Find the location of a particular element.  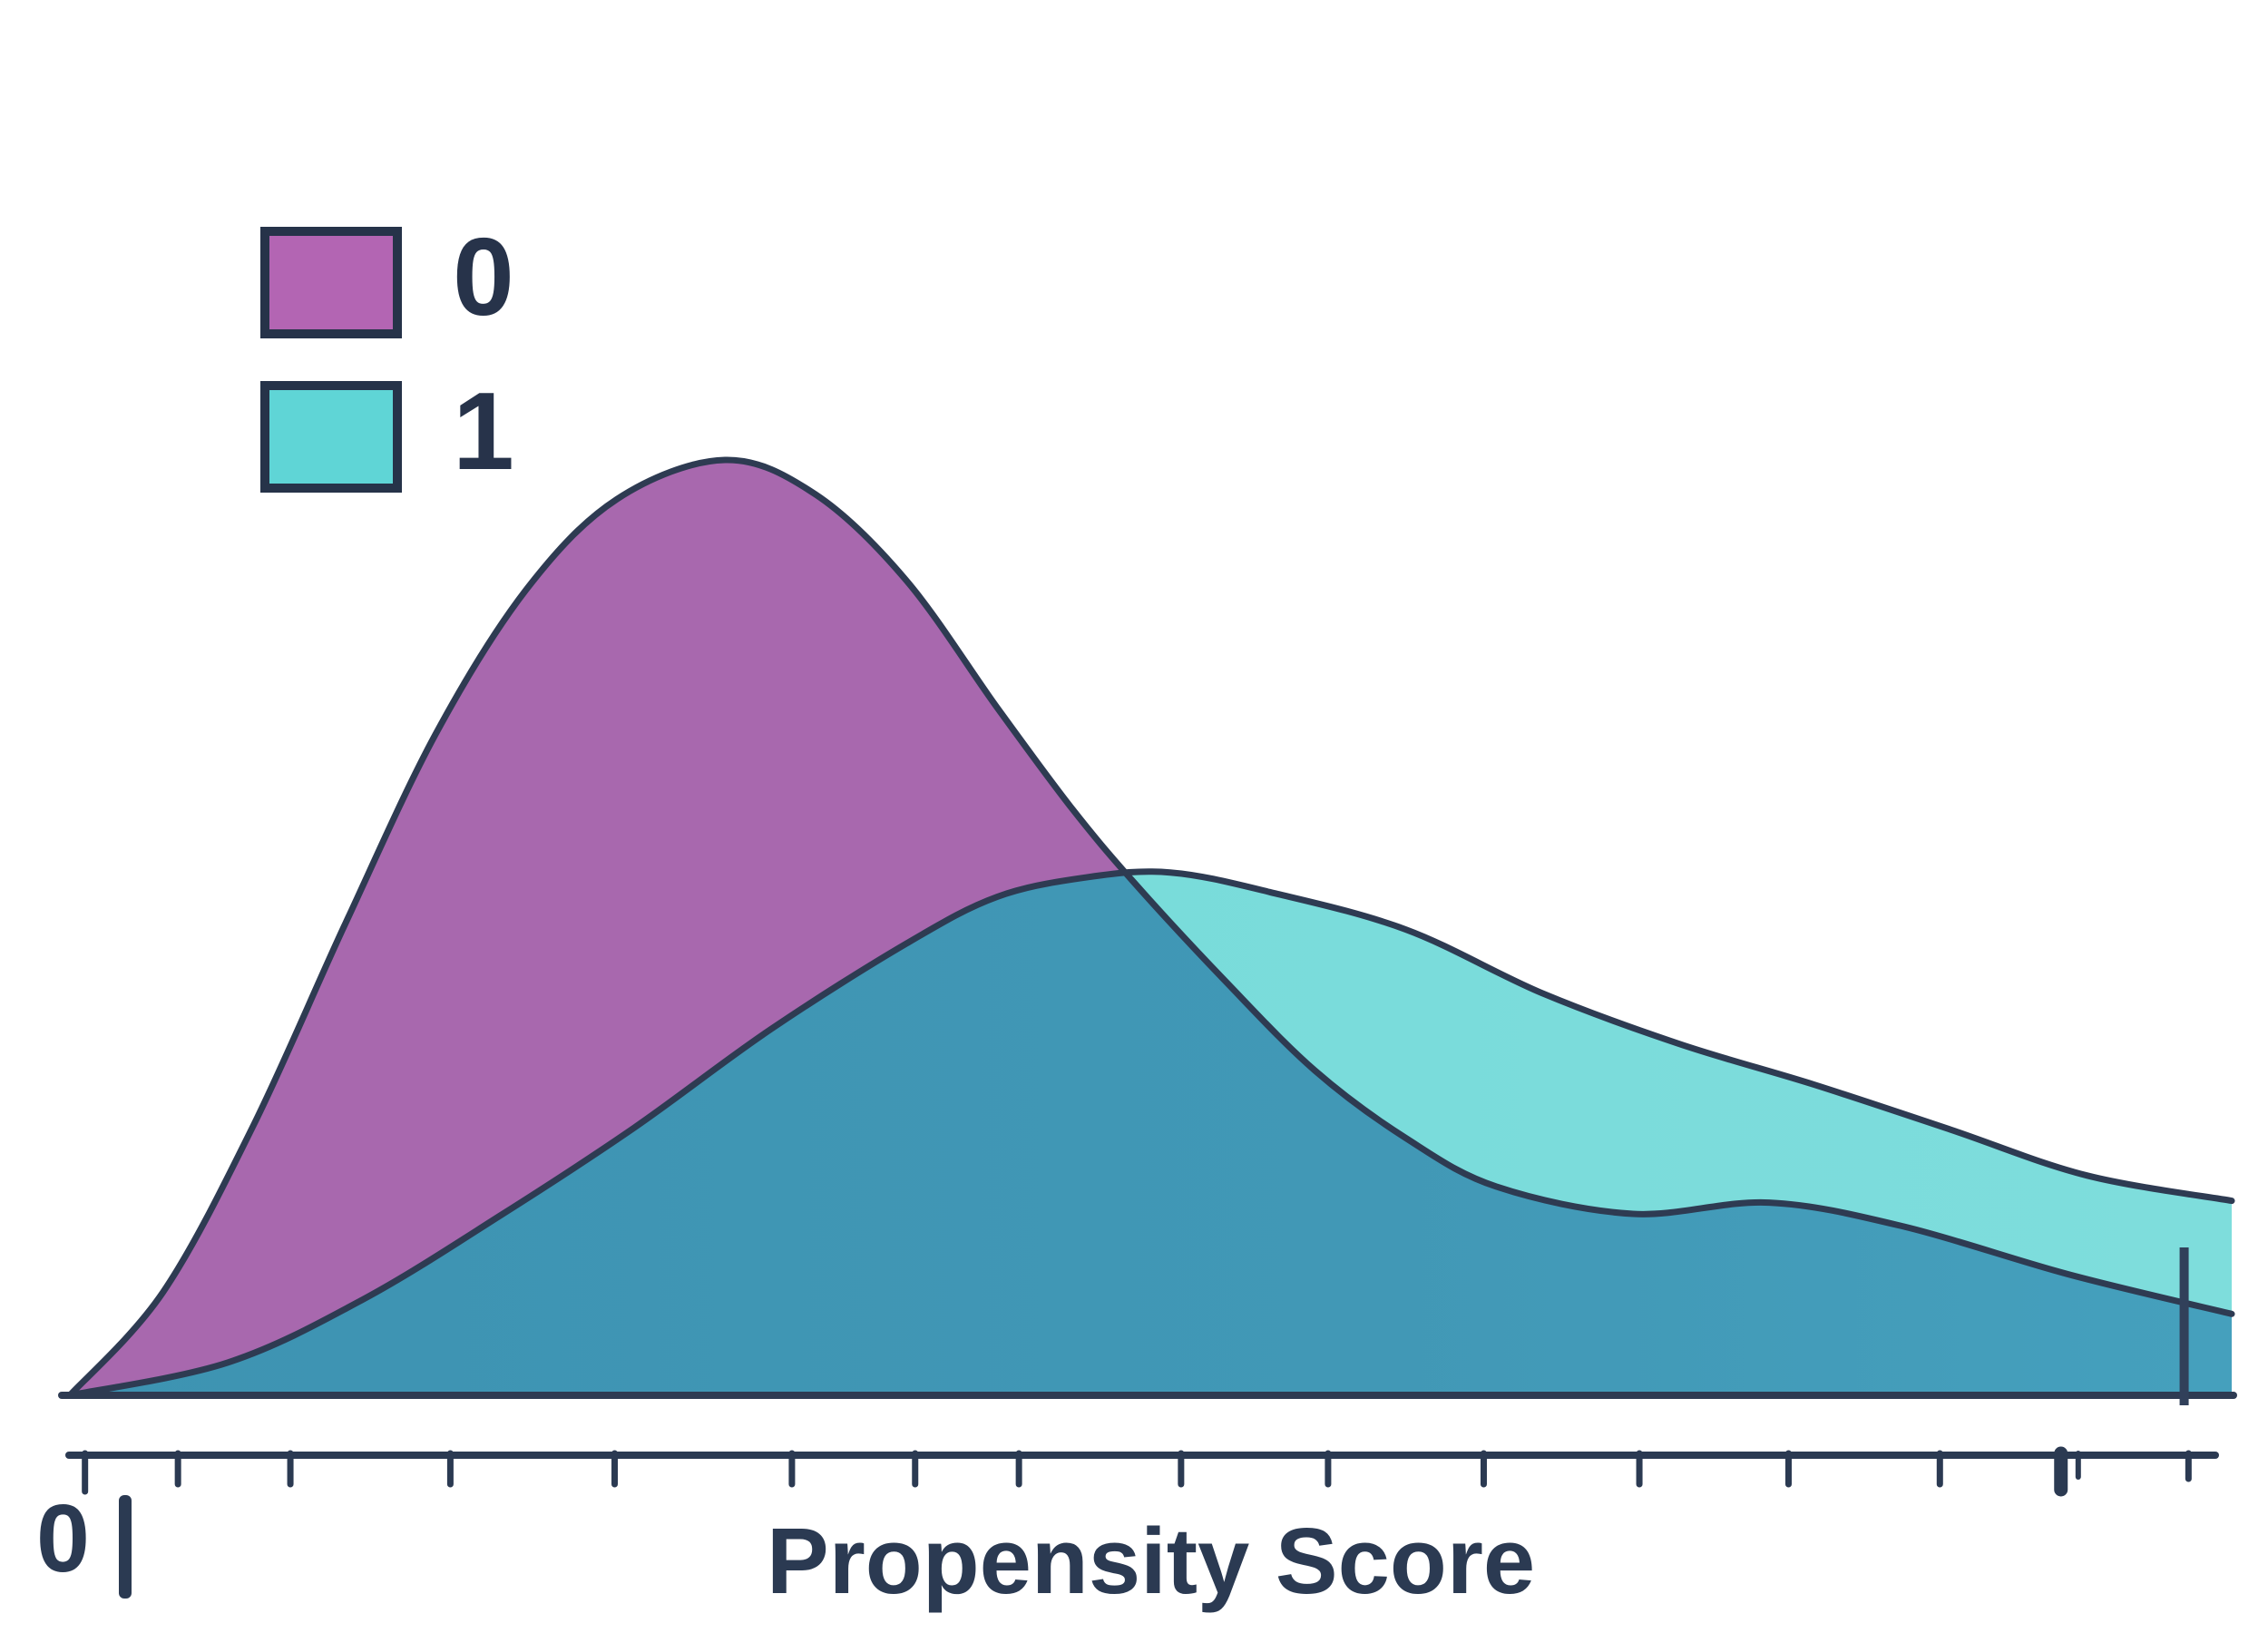

x-axis is located at coordinates (1142, 1471).